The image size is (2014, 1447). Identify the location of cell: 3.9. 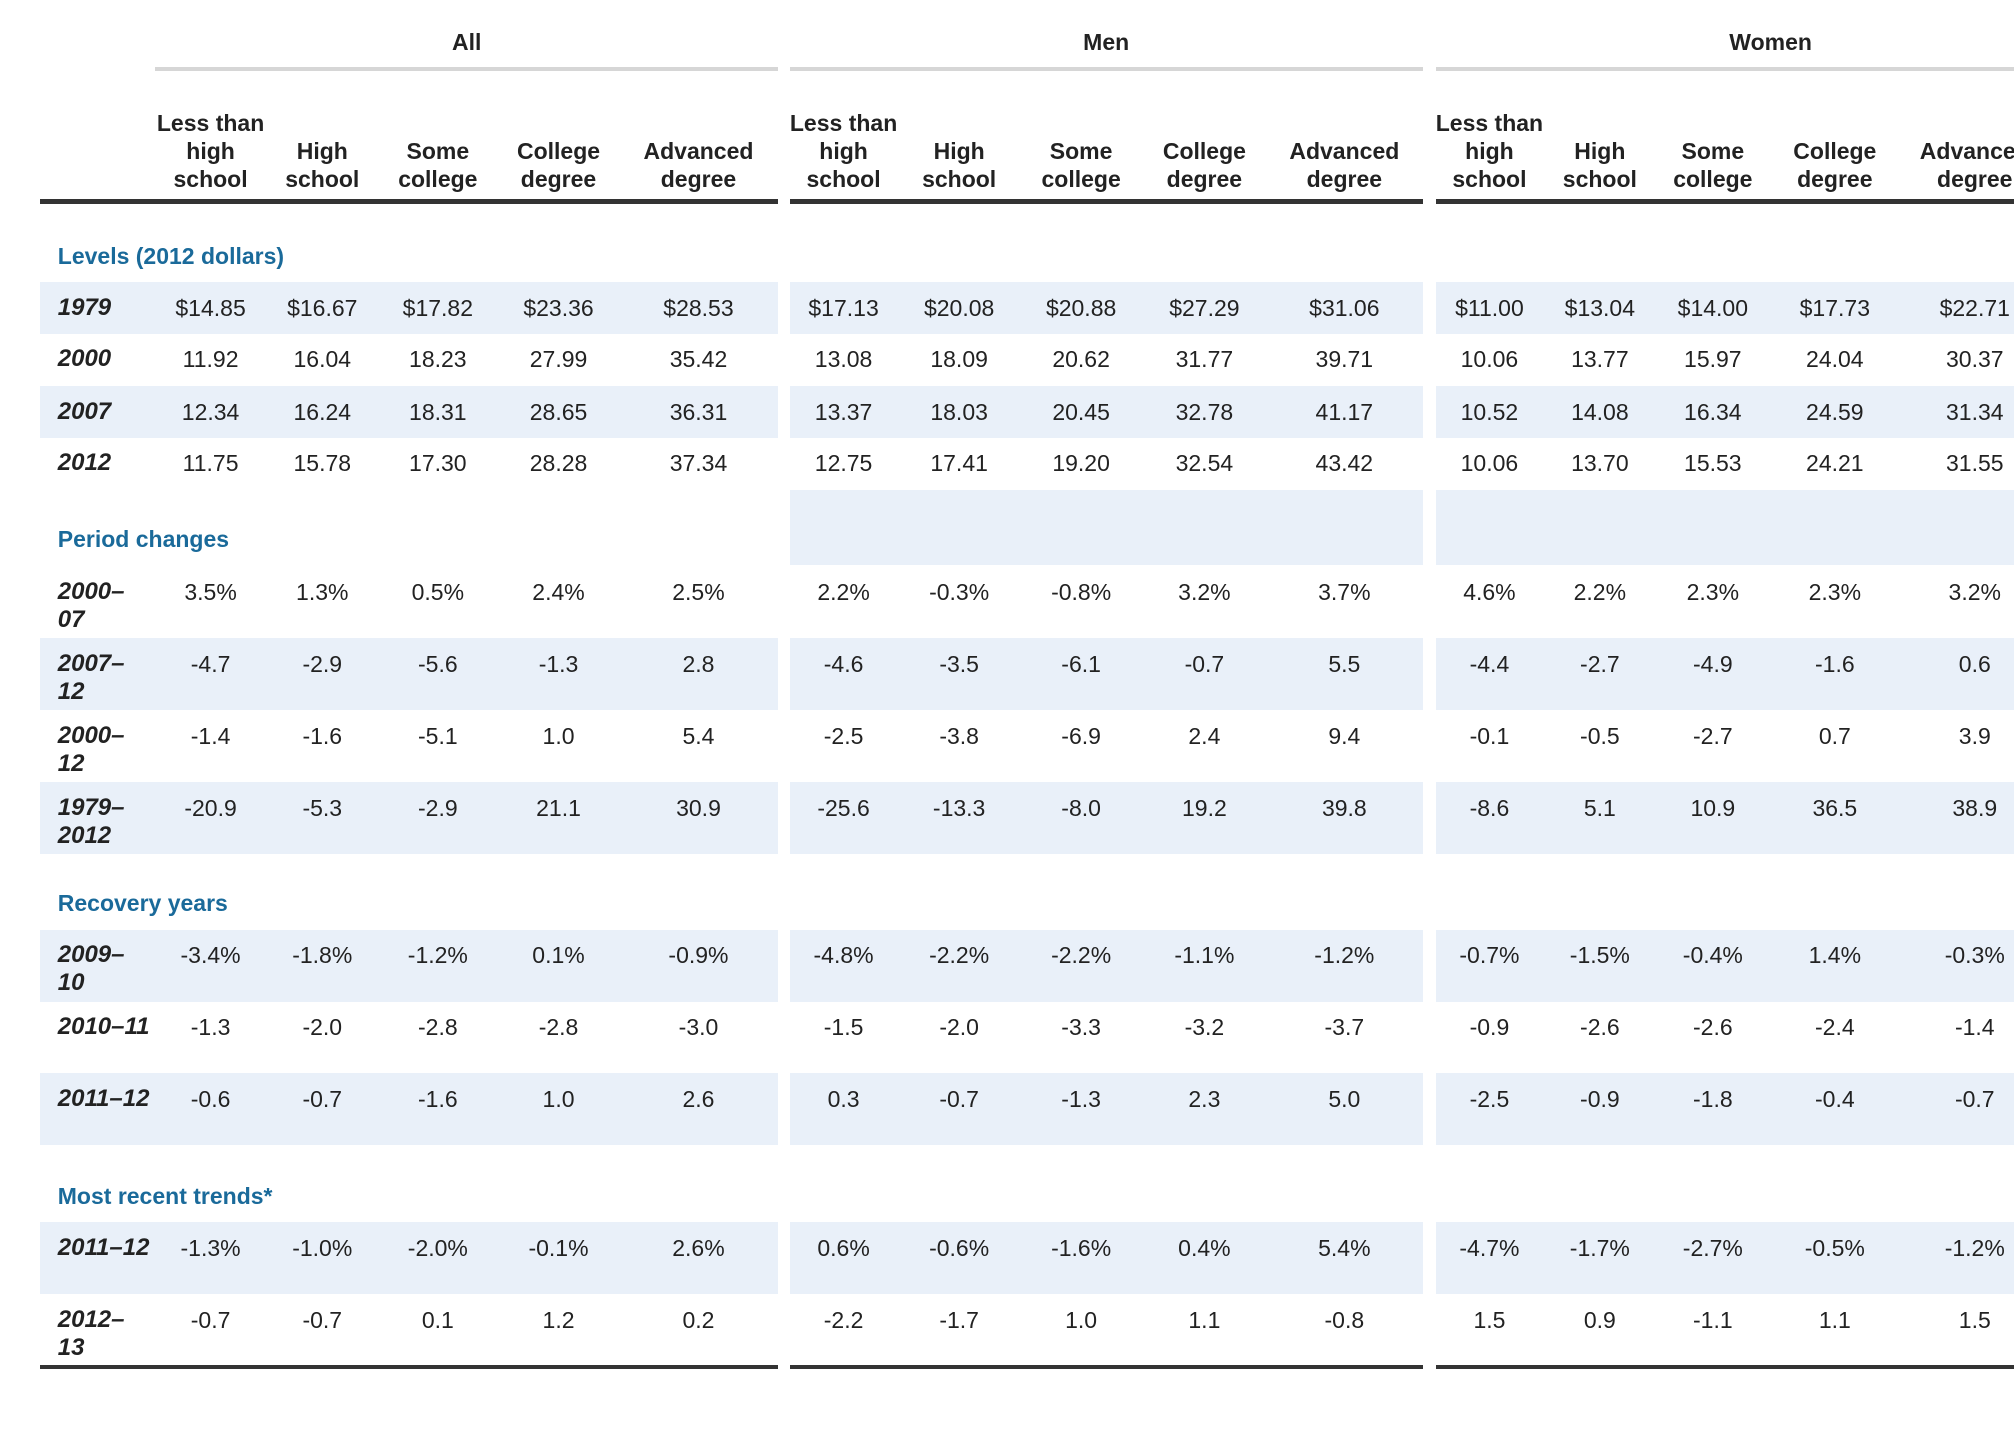
(1974, 735).